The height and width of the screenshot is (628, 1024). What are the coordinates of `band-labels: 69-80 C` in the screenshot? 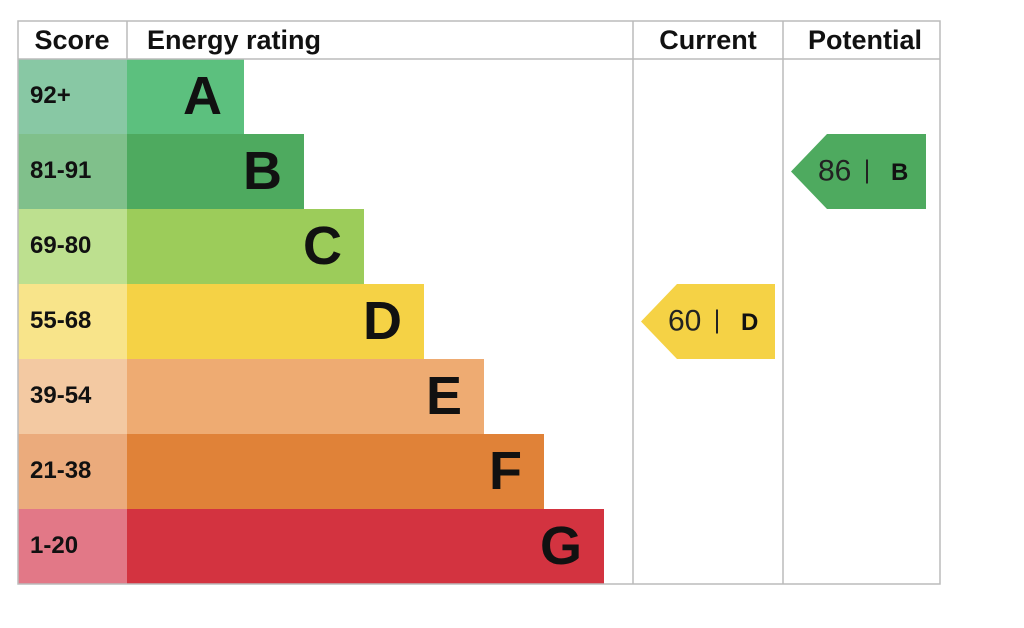 It's located at (186, 246).